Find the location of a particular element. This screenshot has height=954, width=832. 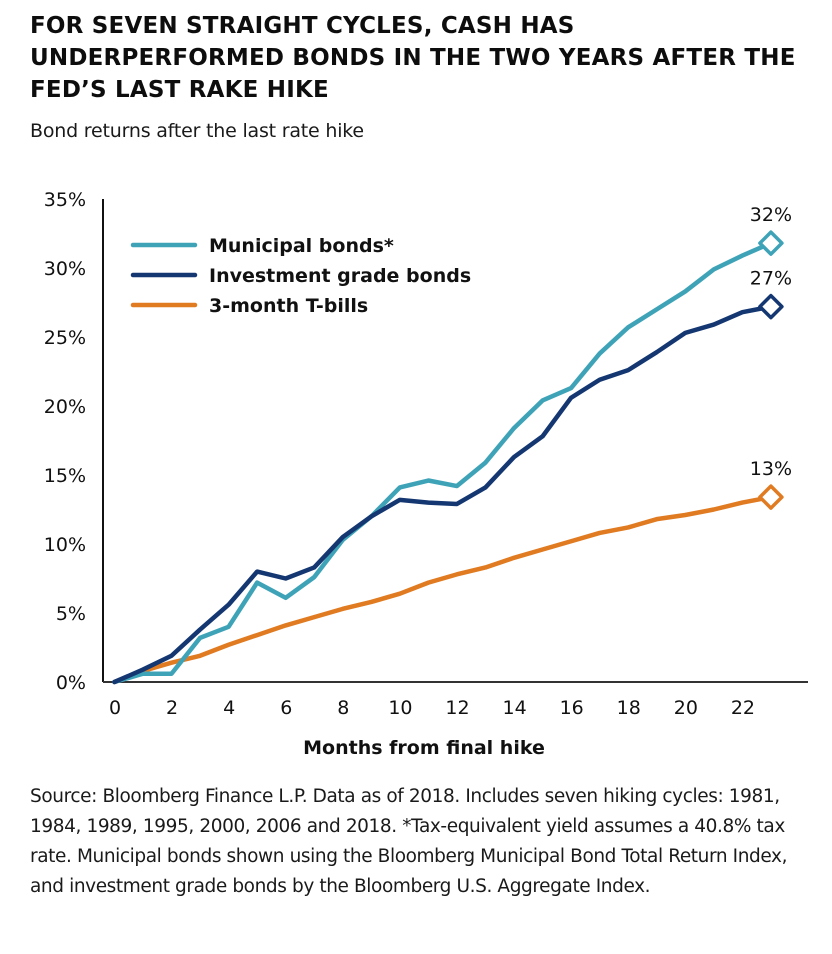

x-tick-label: 14 is located at coordinates (515, 708).